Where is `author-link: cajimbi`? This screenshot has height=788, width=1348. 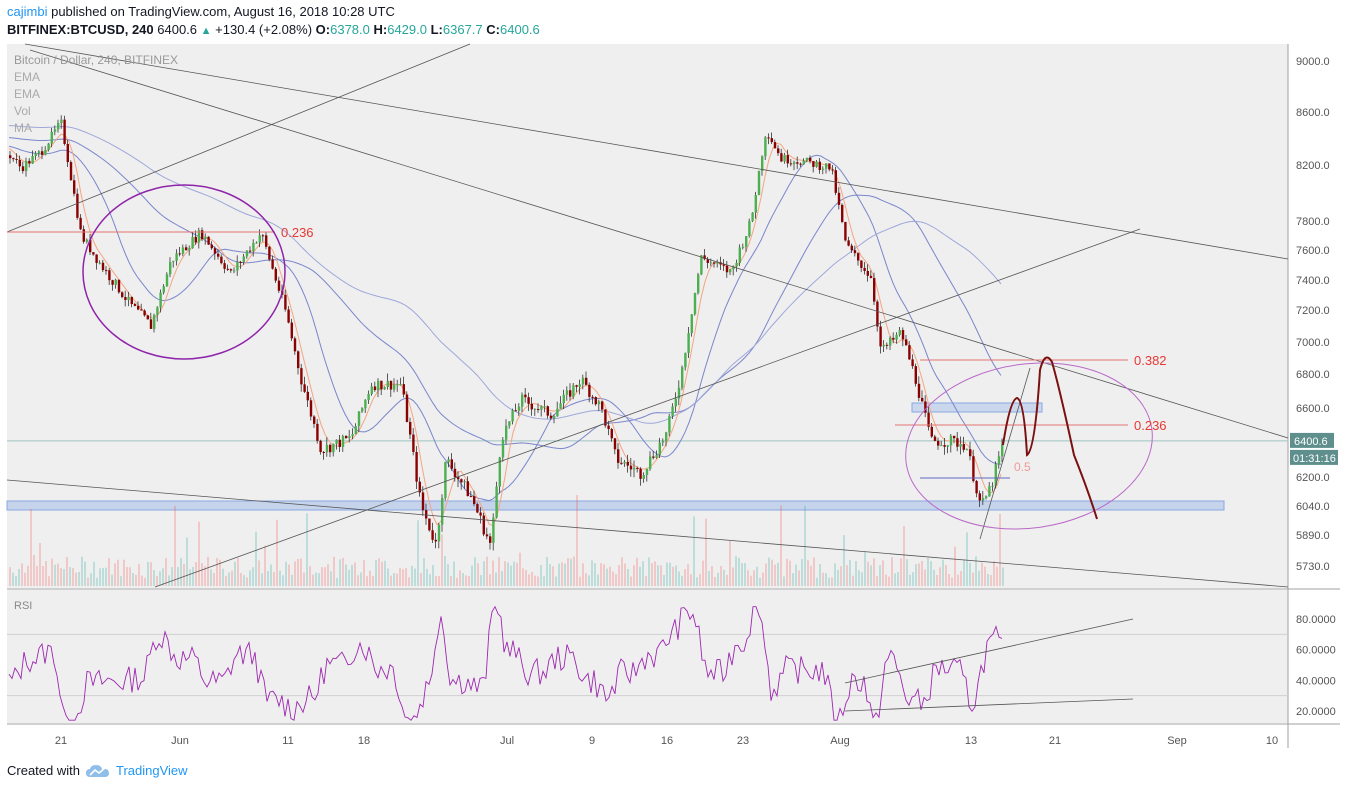
author-link: cajimbi is located at coordinates (27, 11).